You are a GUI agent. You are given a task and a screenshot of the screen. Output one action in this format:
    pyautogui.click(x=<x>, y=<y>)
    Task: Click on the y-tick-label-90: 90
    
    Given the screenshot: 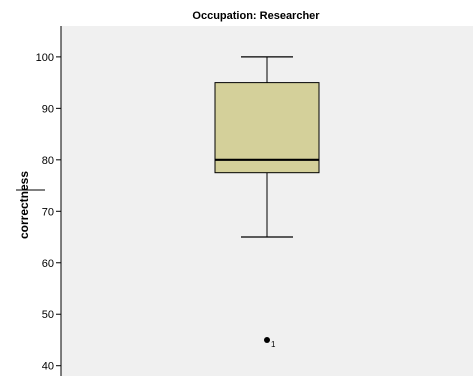 What is the action you would take?
    pyautogui.click(x=48, y=109)
    